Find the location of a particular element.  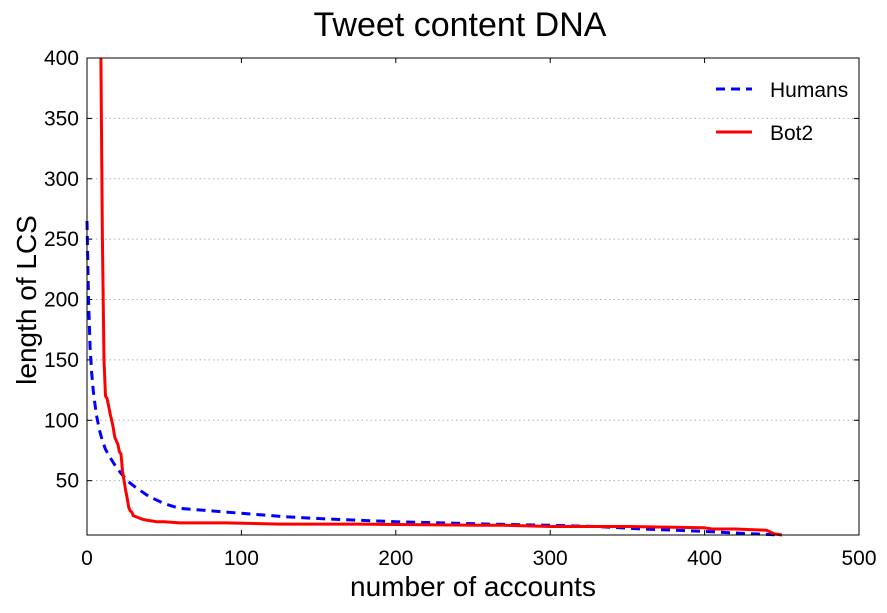

y-tick-label: 400 is located at coordinates (61, 58).